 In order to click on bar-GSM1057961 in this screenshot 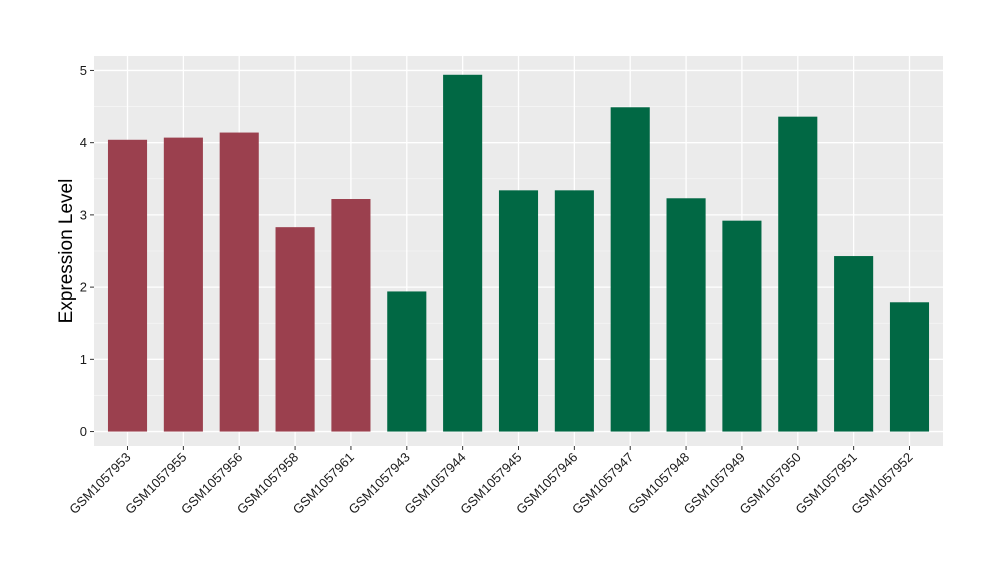, I will do `click(351, 315)`.